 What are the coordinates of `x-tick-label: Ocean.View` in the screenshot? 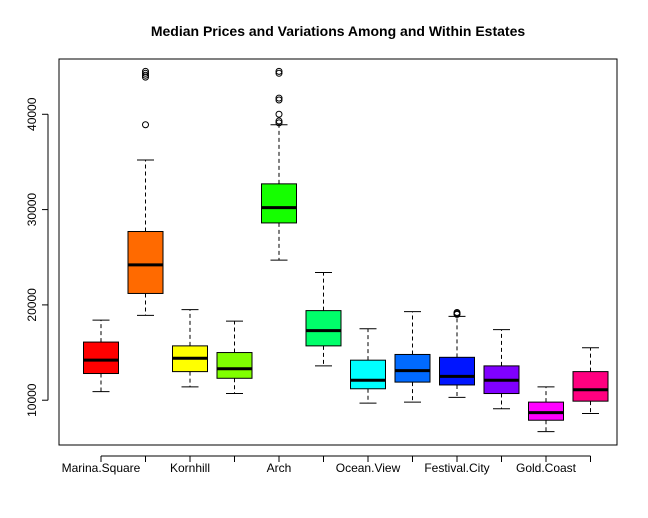 It's located at (368, 468).